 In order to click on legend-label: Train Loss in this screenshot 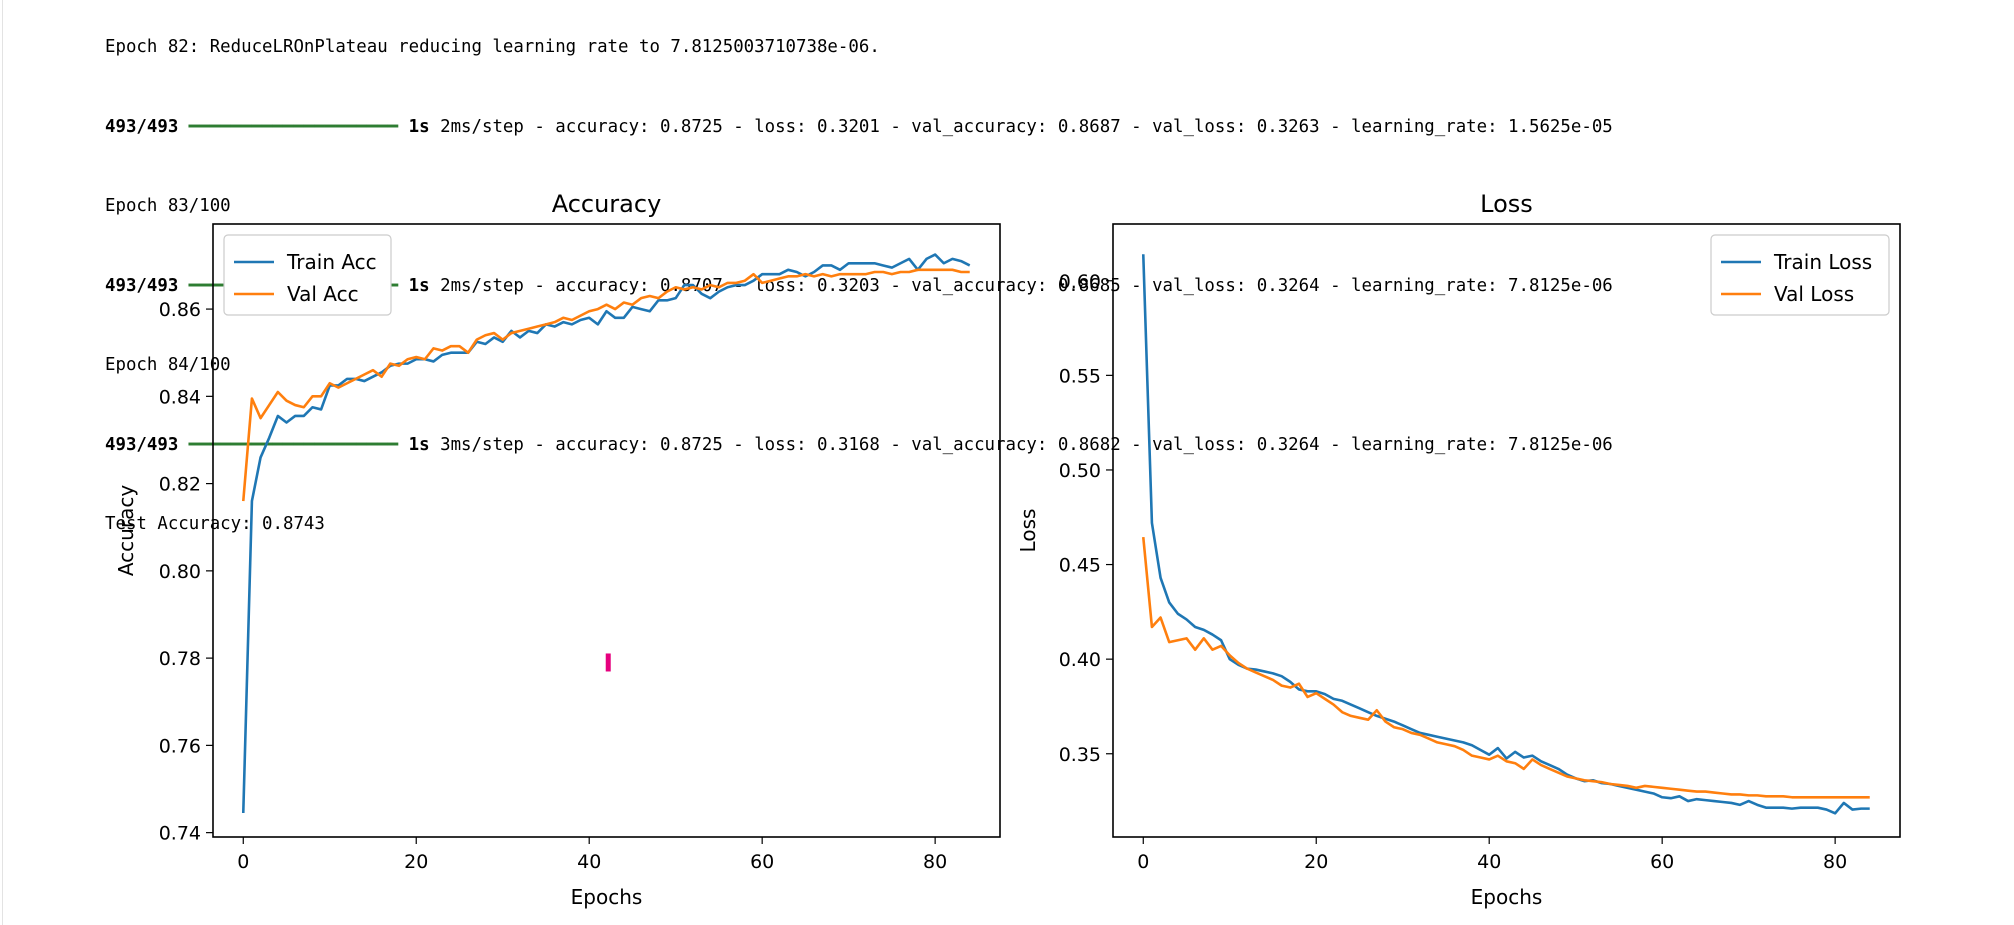, I will do `click(1822, 262)`.